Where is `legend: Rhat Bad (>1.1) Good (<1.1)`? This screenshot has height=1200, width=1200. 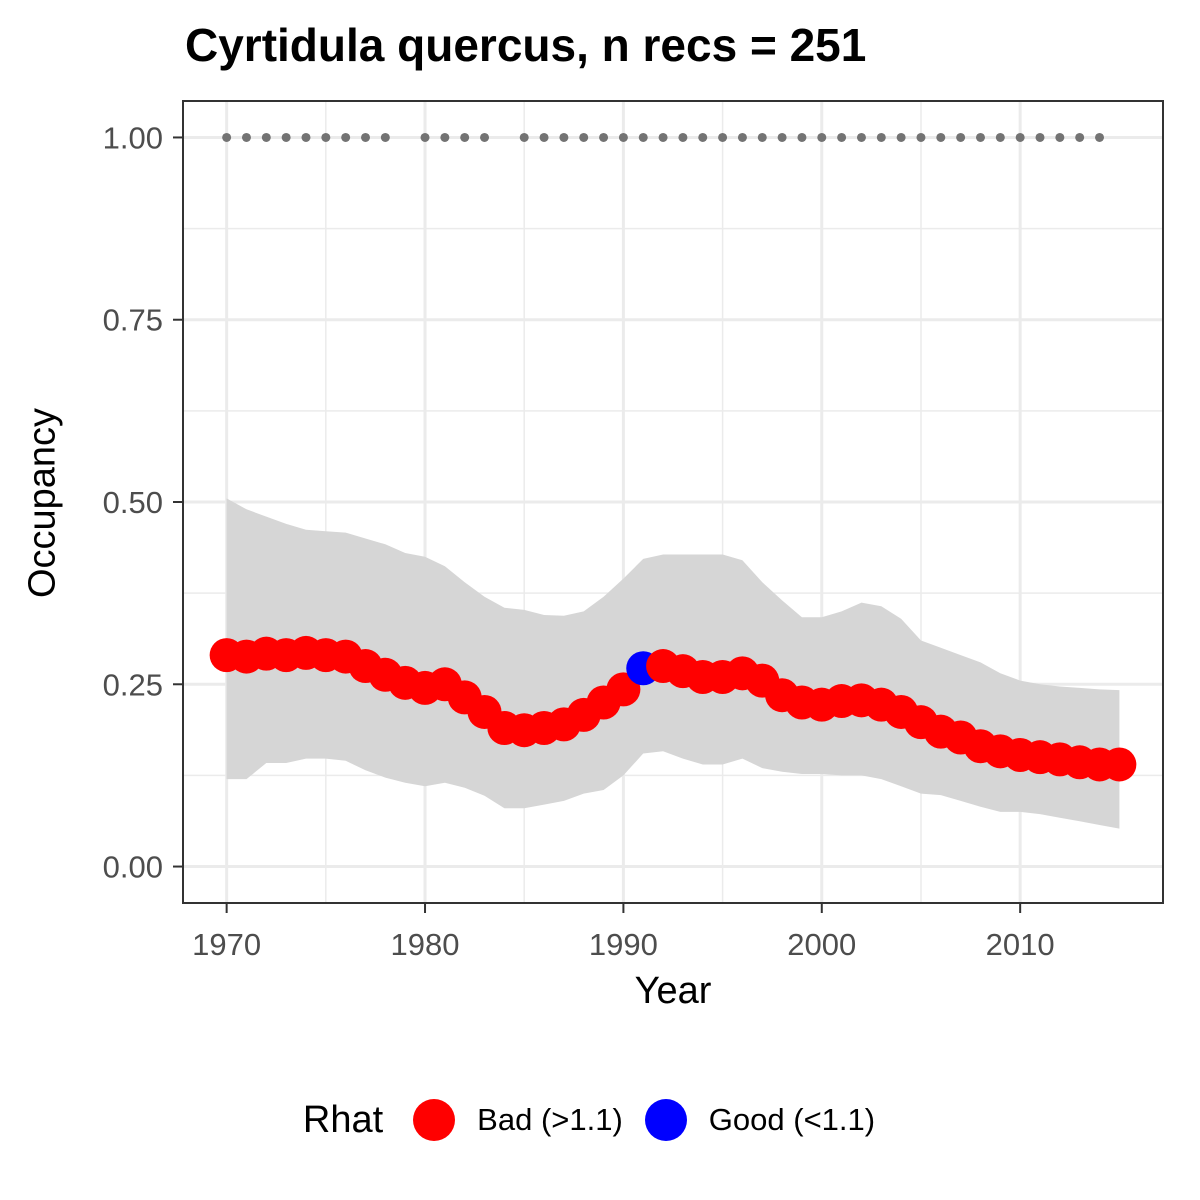 legend: Rhat Bad (>1.1) Good (<1.1) is located at coordinates (600, 1120).